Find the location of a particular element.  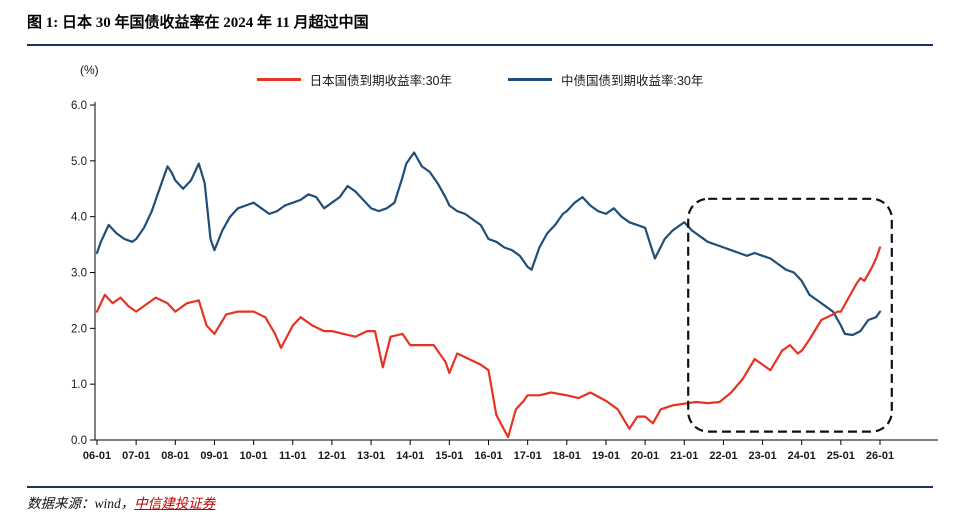

legend-swatch-japan-line is located at coordinates (278, 79).